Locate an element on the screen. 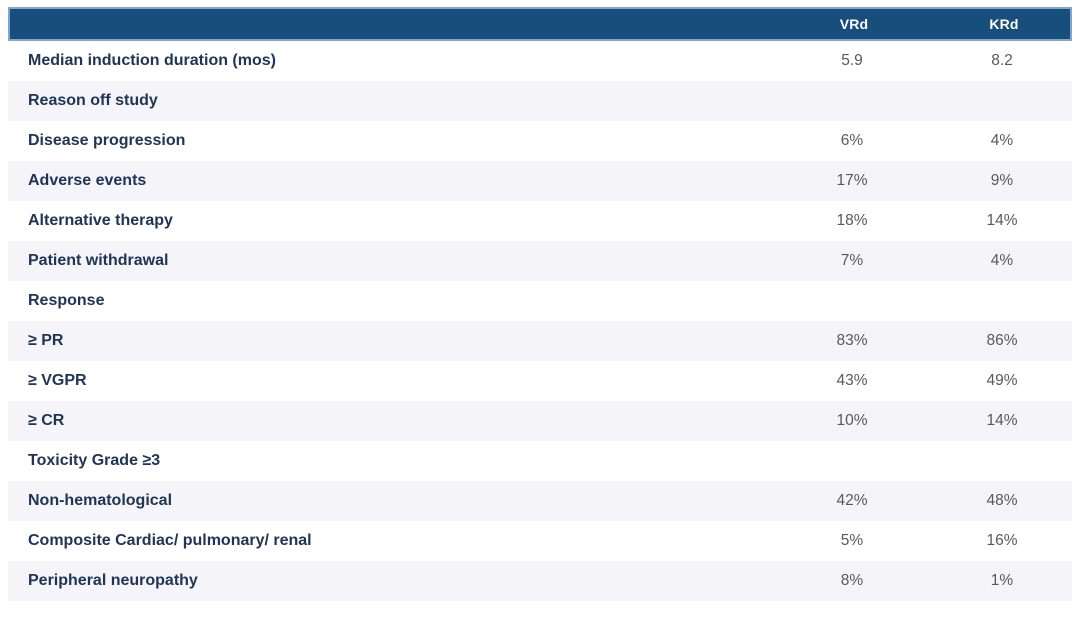 The image size is (1080, 617). table-row: Peripheral neuropathy 8% 1% is located at coordinates (540, 581).